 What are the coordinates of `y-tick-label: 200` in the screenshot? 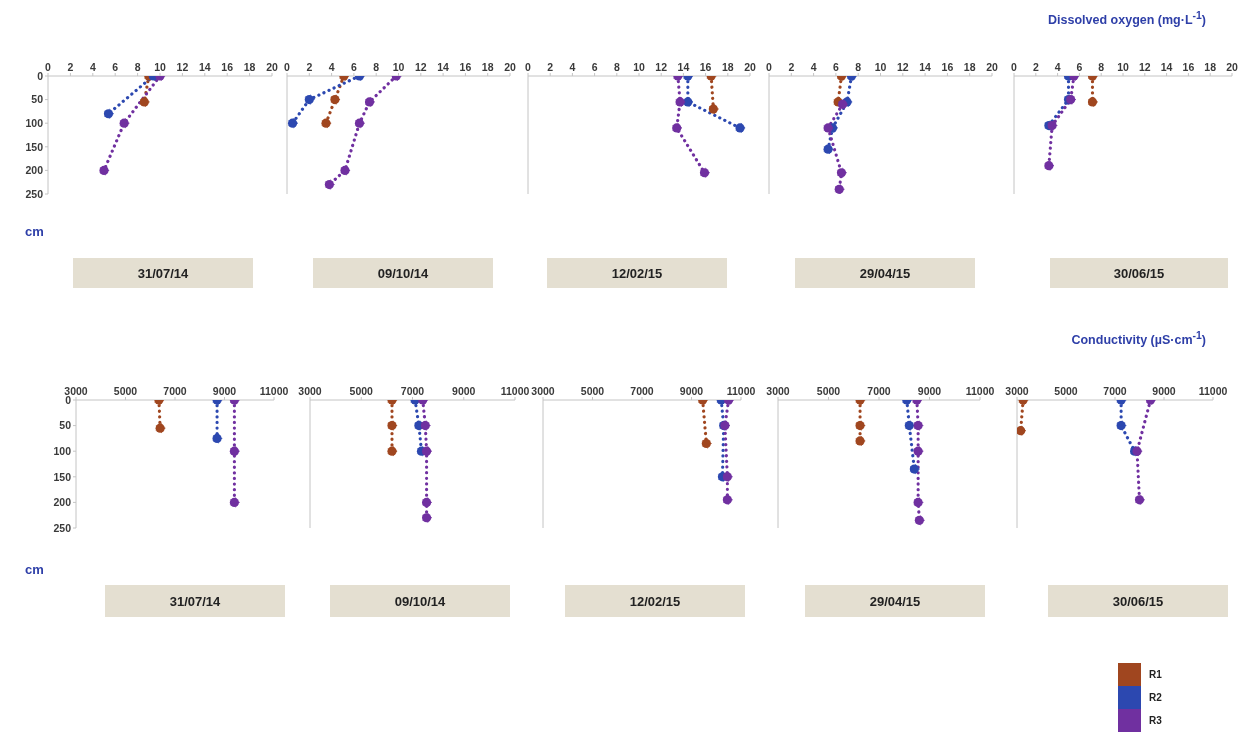 It's located at (62, 502).